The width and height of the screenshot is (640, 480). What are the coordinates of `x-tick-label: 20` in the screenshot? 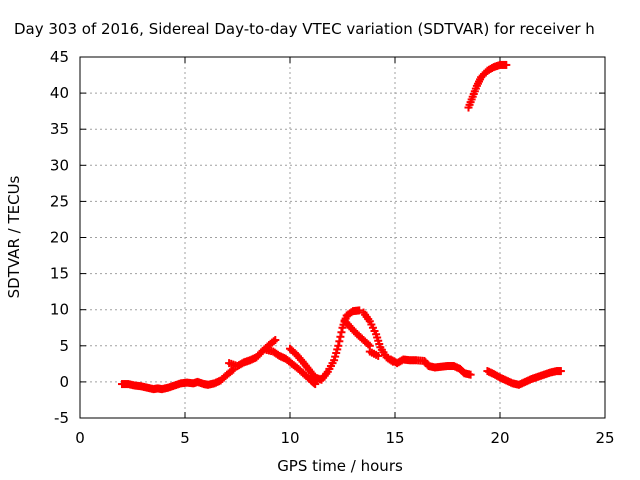 It's located at (499, 438).